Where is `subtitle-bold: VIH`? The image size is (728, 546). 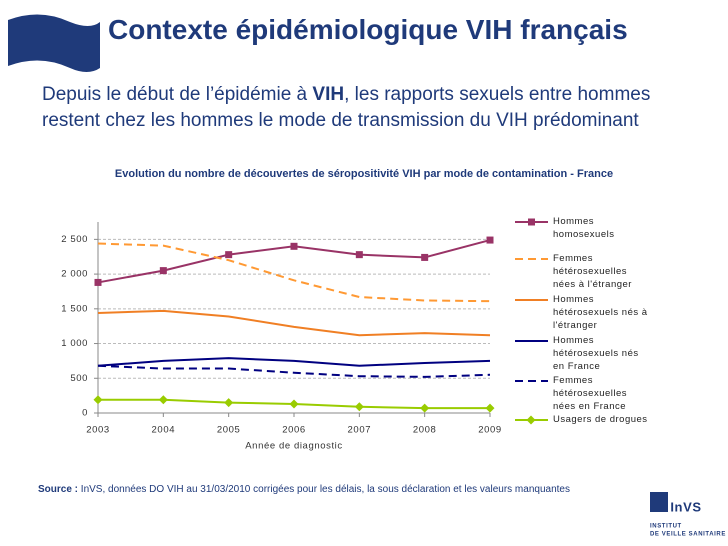
subtitle-bold: VIH is located at coordinates (328, 94).